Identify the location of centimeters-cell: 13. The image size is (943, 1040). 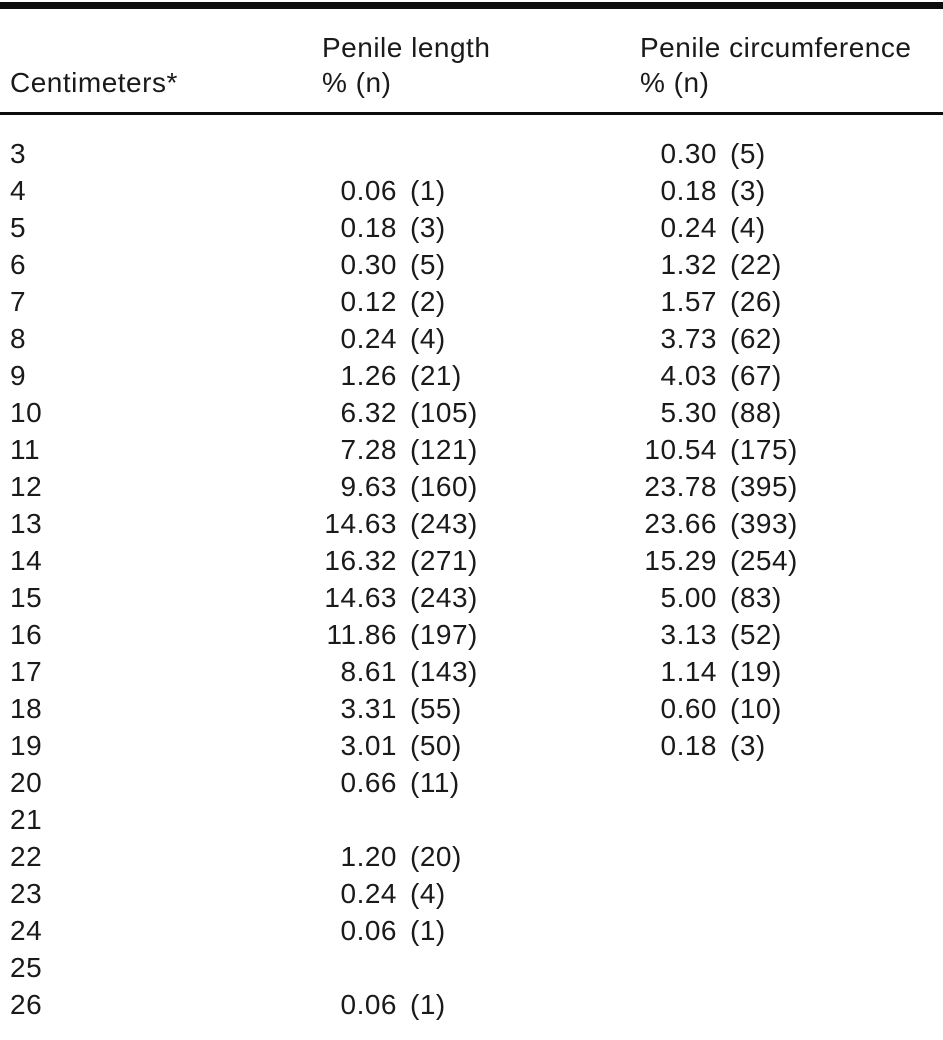
(26, 523).